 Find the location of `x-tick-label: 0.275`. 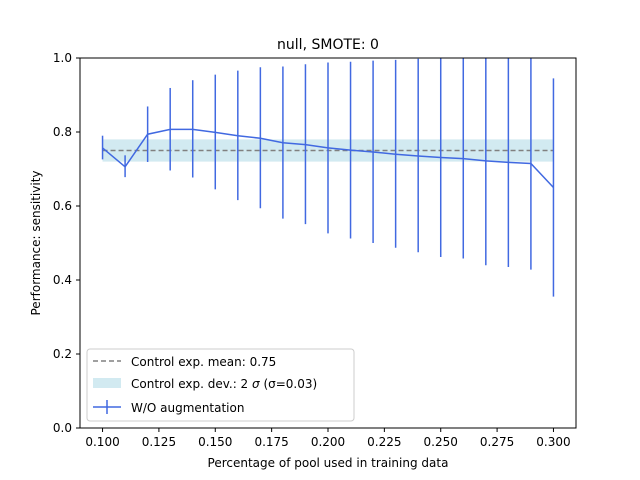

x-tick-label: 0.275 is located at coordinates (497, 442).